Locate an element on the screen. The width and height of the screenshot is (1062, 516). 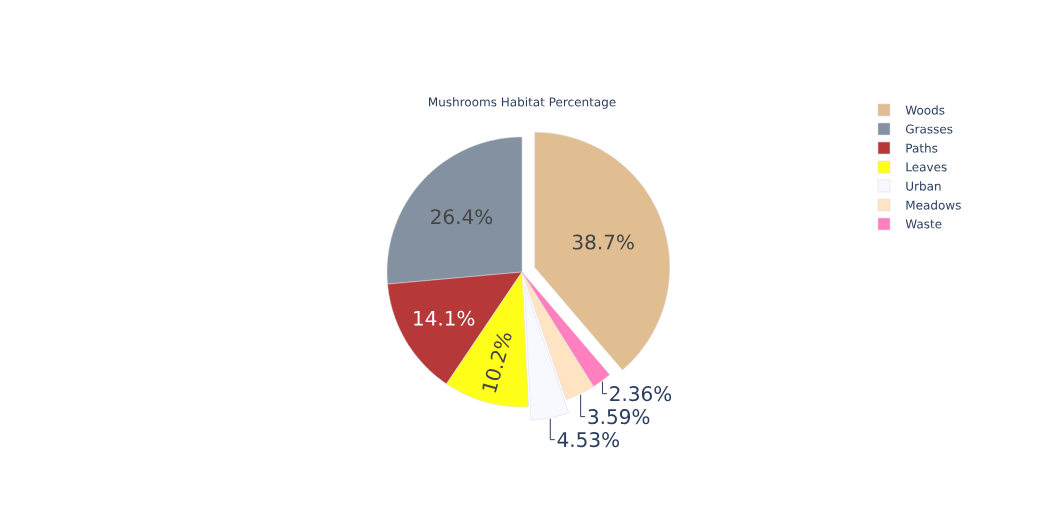
data-label: 3.59% is located at coordinates (619, 417).